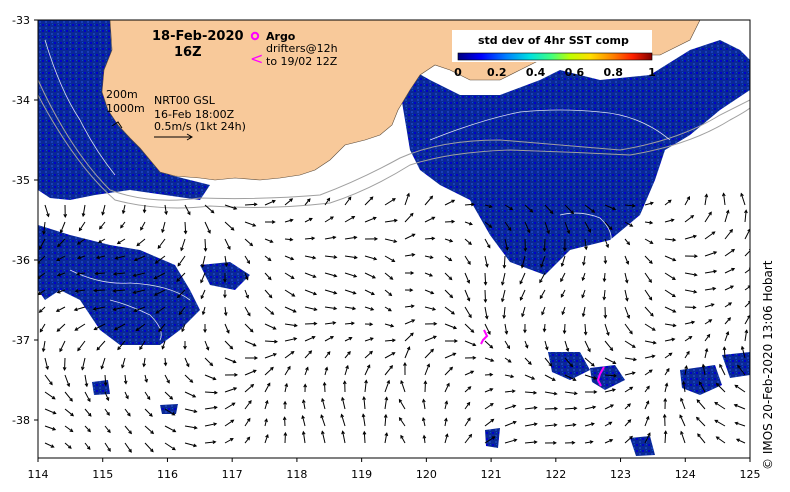 This screenshot has width=790, height=492. Describe the element at coordinates (185, 100) in the screenshot. I see `currents-model-label: NRT00 GSL` at that location.